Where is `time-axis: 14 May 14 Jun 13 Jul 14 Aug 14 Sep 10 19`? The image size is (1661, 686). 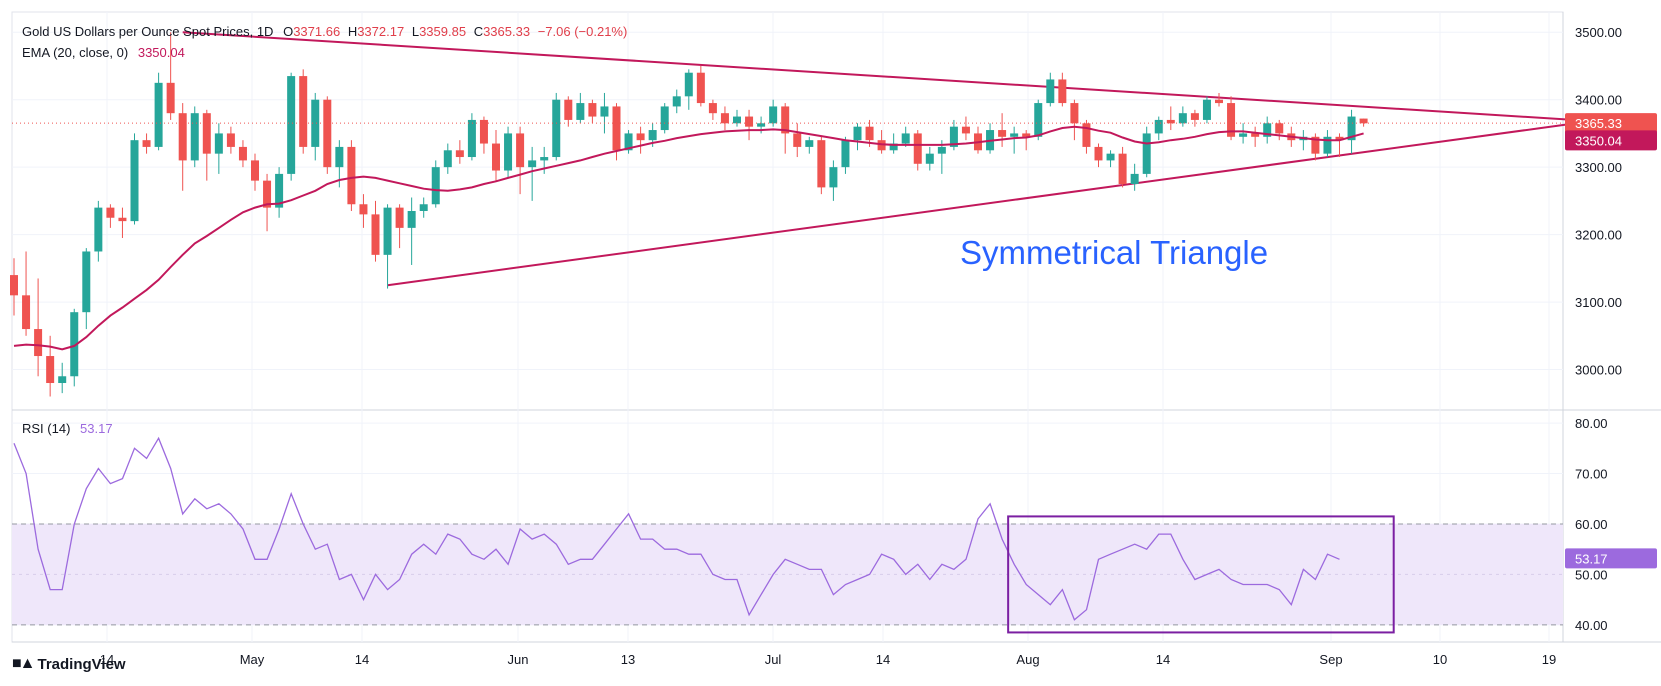 time-axis: 14 May 14 Jun 13 Jul 14 Aug 14 Sep 10 19 is located at coordinates (828, 659).